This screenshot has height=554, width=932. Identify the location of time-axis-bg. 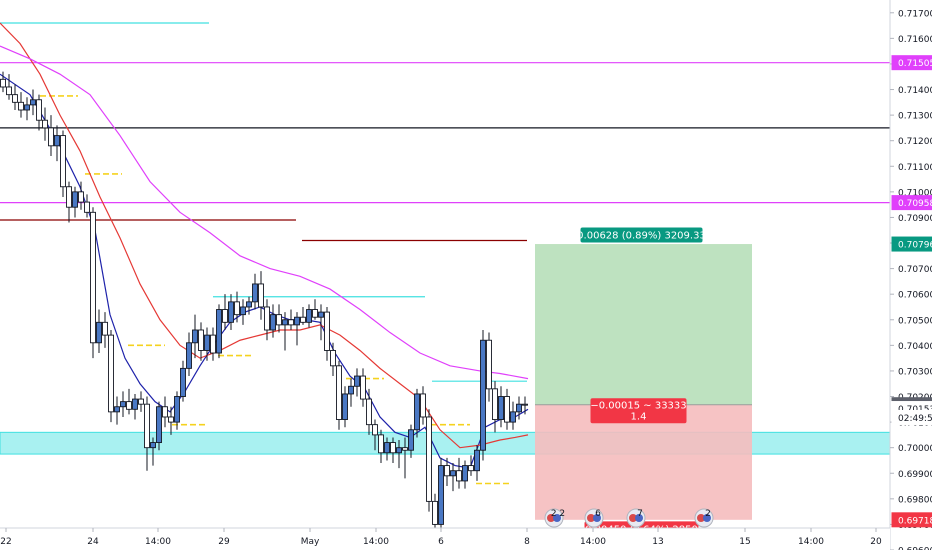
(445, 539).